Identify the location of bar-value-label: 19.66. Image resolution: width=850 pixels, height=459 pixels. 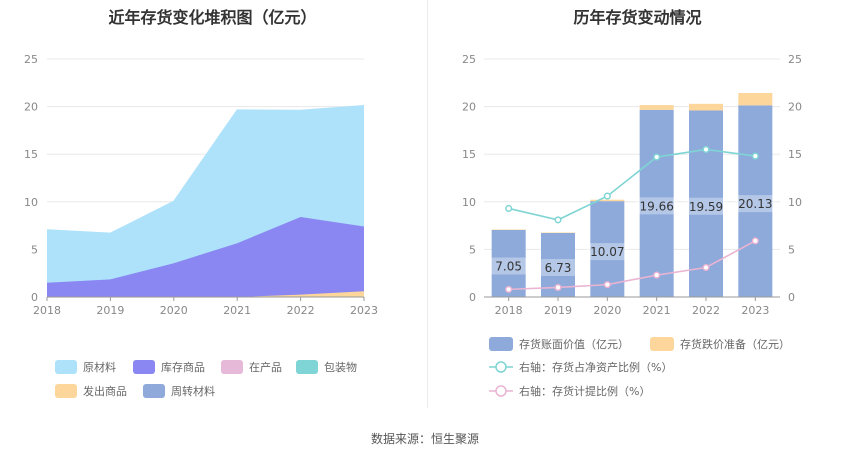
(656, 206).